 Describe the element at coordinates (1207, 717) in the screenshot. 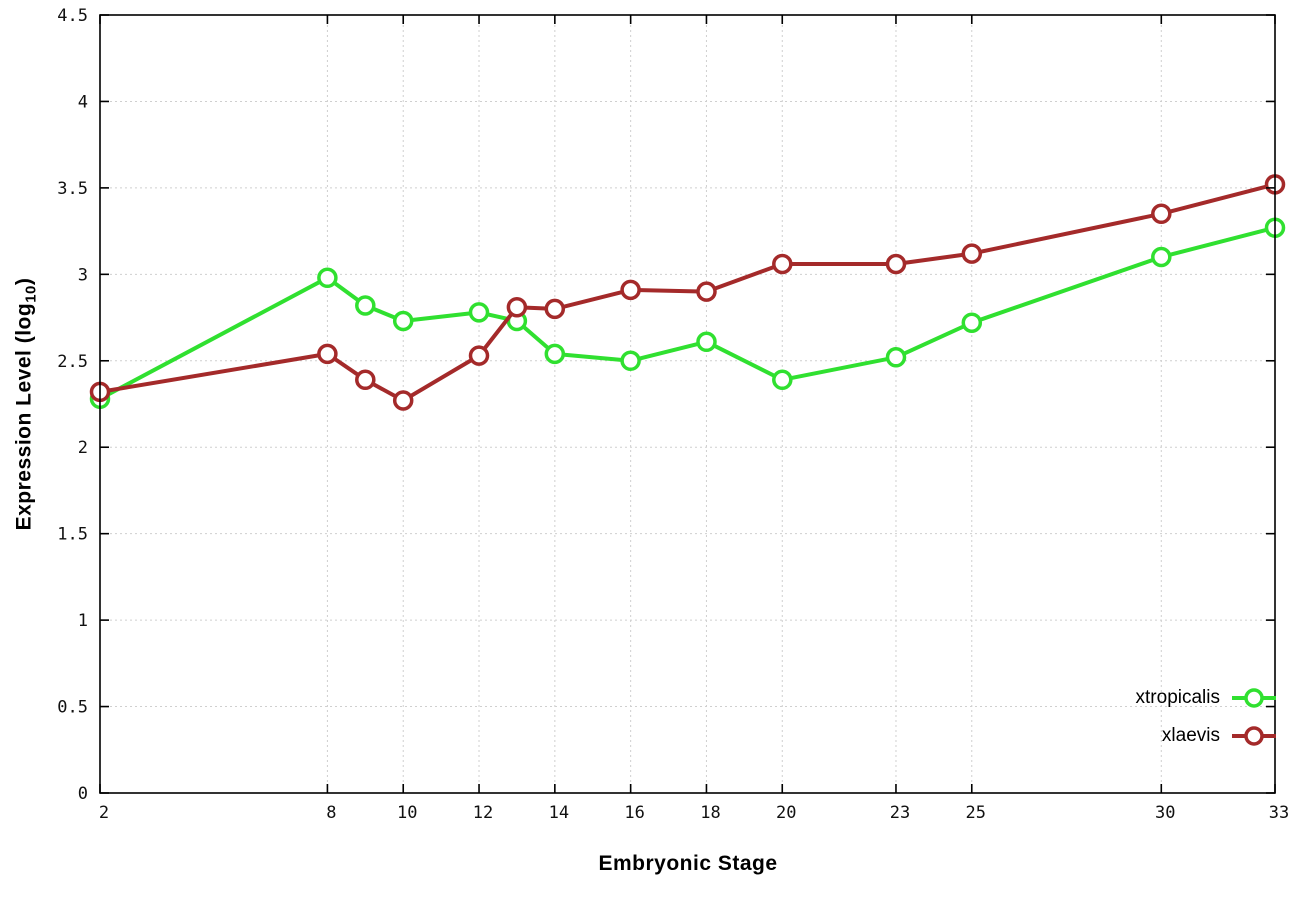

I see `legend: xtropicalis xlaevis` at that location.